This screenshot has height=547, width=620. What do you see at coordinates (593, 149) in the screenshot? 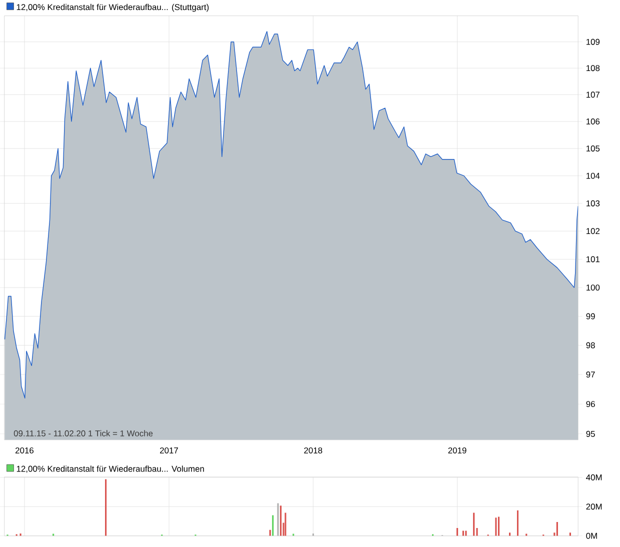
I see `y-tick-label: 105` at bounding box center [593, 149].